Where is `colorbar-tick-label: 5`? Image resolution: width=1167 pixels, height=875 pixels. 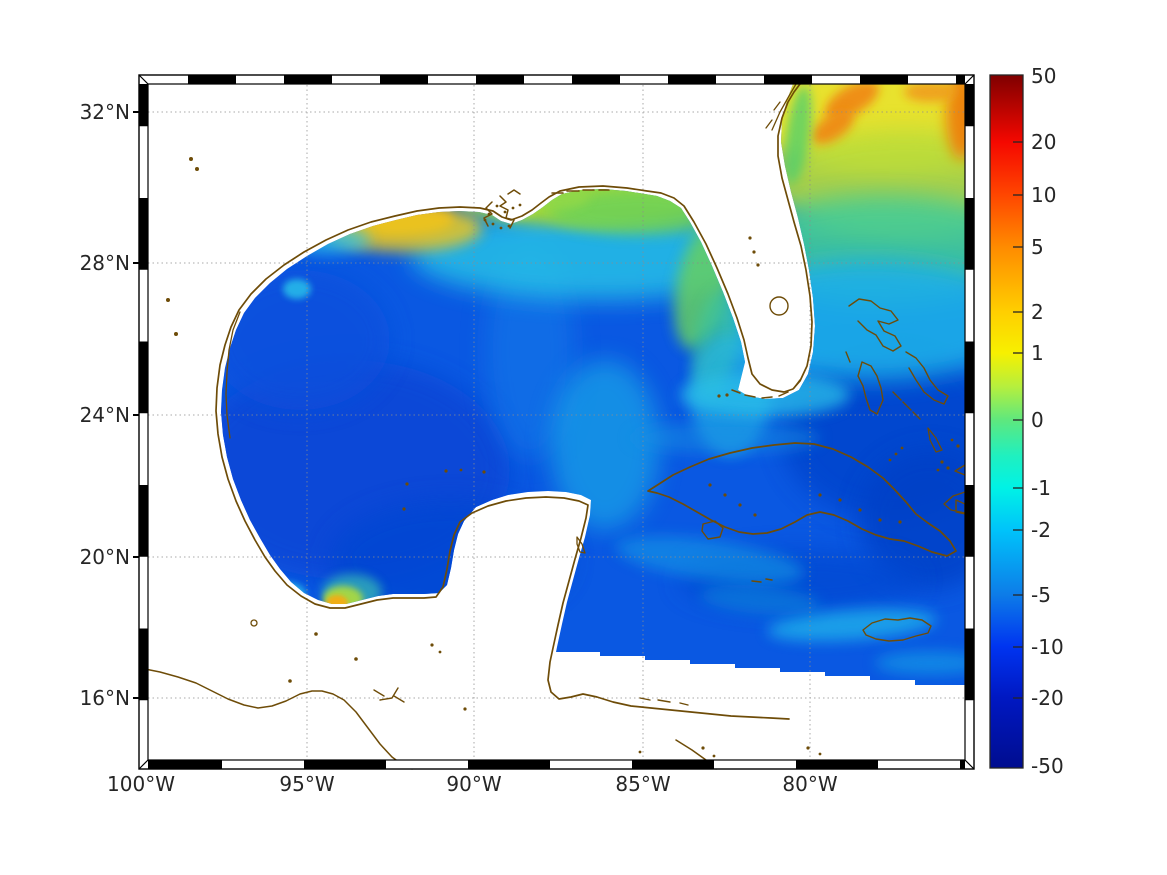
colorbar-tick-label: 5 is located at coordinates (1037, 247).